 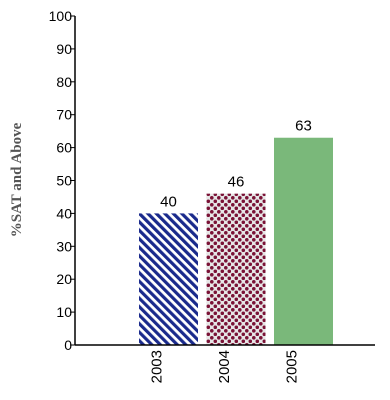 What do you see at coordinates (64, 82) in the screenshot?
I see `y-tick-label: 80` at bounding box center [64, 82].